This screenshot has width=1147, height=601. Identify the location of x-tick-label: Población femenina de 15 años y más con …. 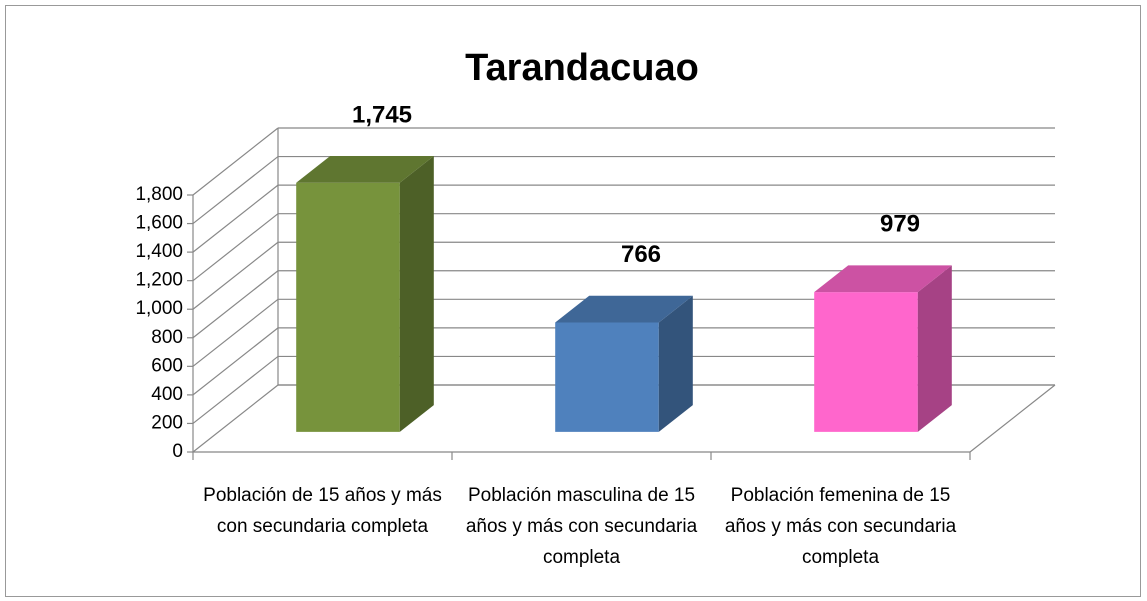
(840, 526).